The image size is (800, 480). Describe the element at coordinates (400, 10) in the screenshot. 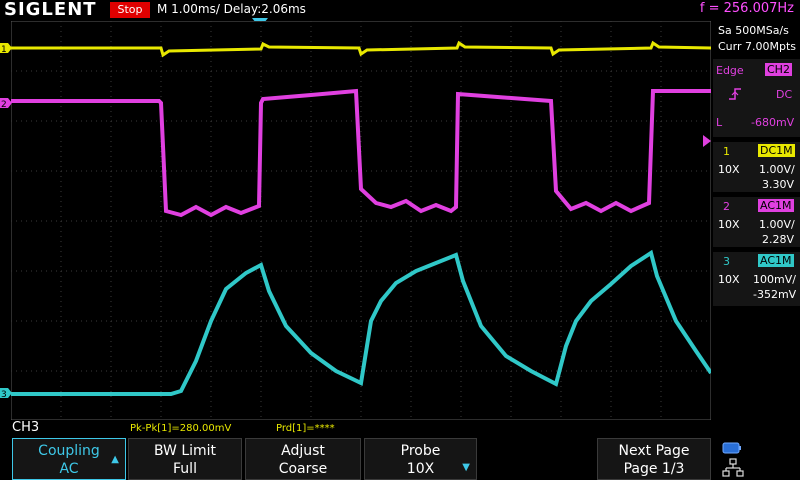

I see `top-status-bar` at that location.